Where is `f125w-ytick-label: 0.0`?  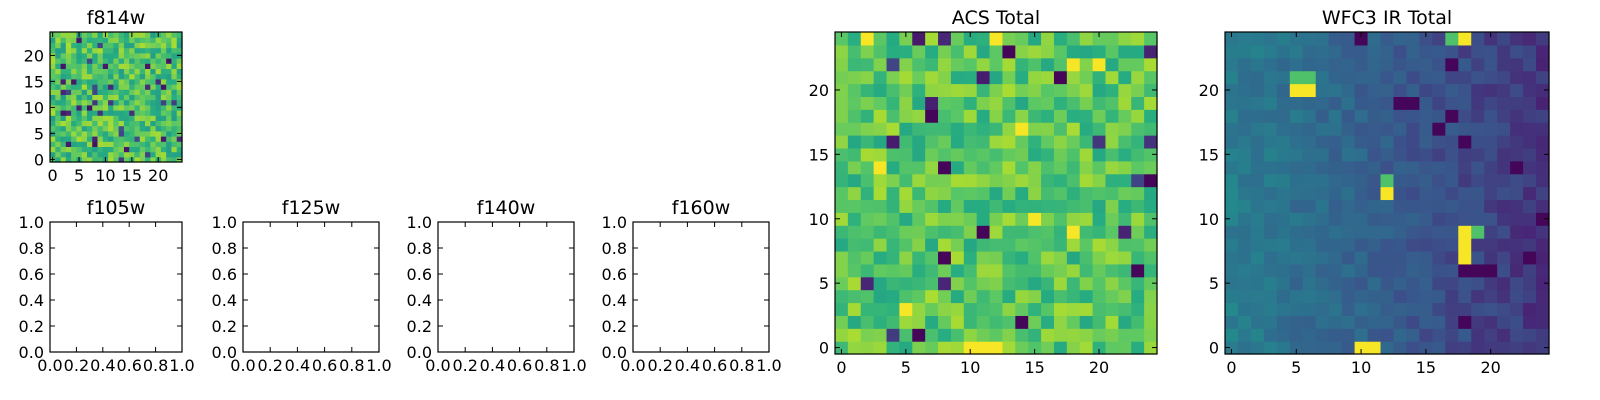
f125w-ytick-label: 0.0 is located at coordinates (224, 352).